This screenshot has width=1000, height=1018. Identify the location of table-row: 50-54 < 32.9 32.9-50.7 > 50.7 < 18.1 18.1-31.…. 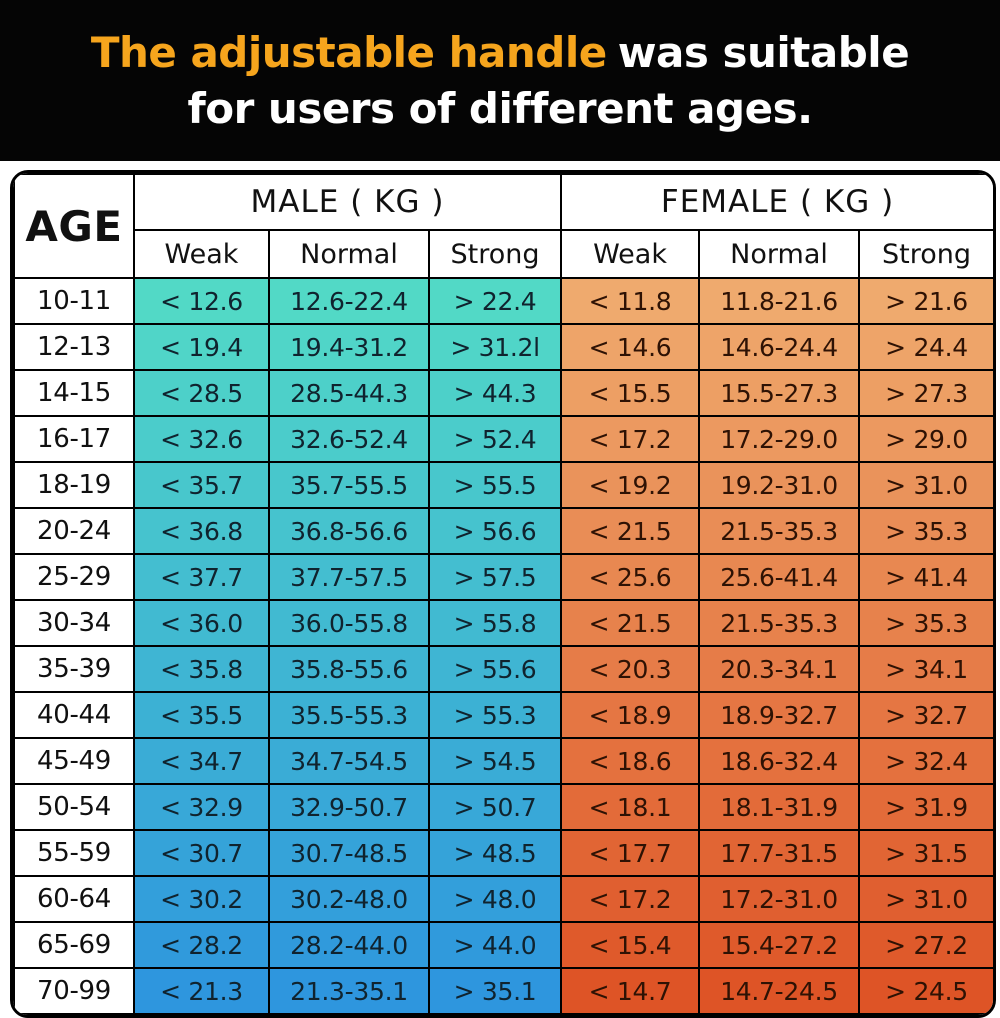
(503, 807).